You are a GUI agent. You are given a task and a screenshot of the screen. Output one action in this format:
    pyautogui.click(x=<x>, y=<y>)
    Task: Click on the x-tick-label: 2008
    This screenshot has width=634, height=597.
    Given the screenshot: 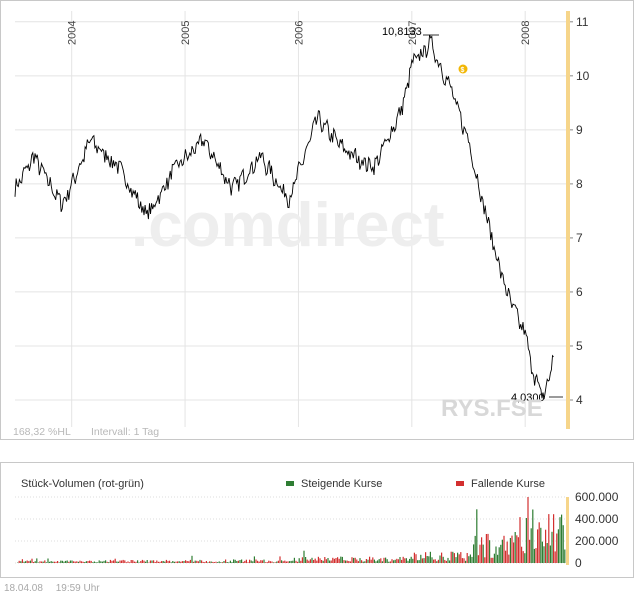 What is the action you would take?
    pyautogui.click(x=526, y=33)
    